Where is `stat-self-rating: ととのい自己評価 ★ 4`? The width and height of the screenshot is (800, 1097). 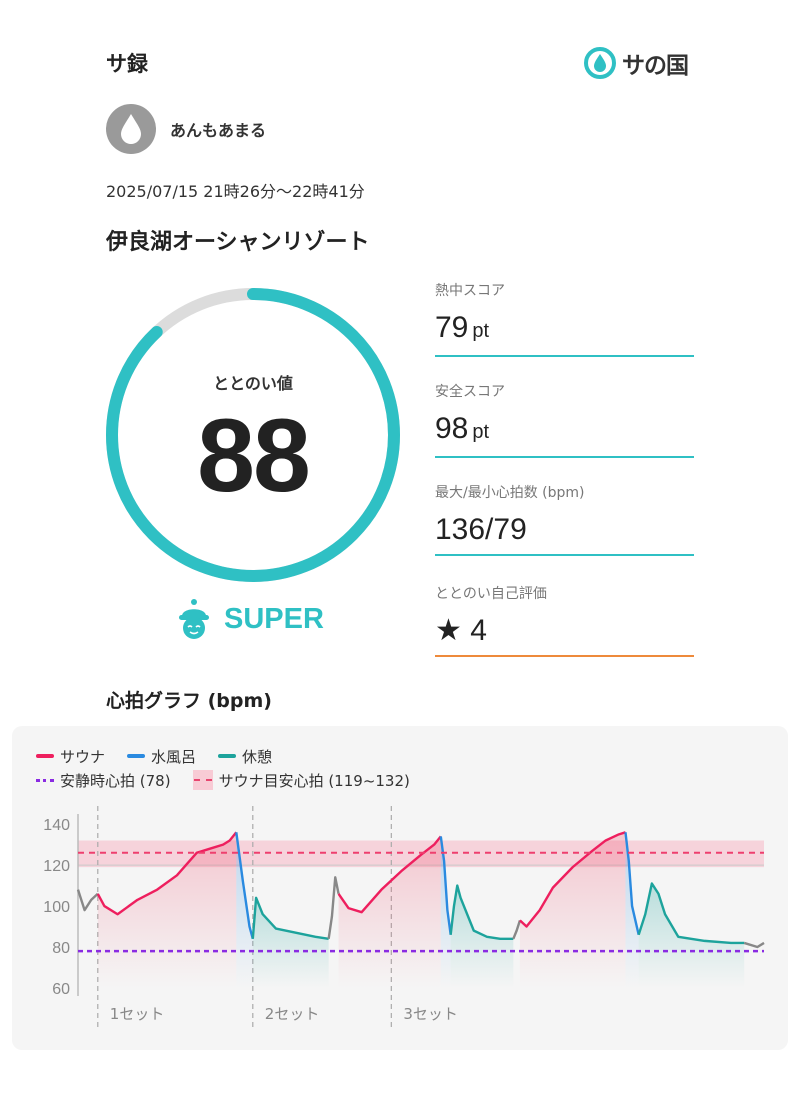 stat-self-rating: ととのい自己評価 ★ 4 is located at coordinates (564, 620).